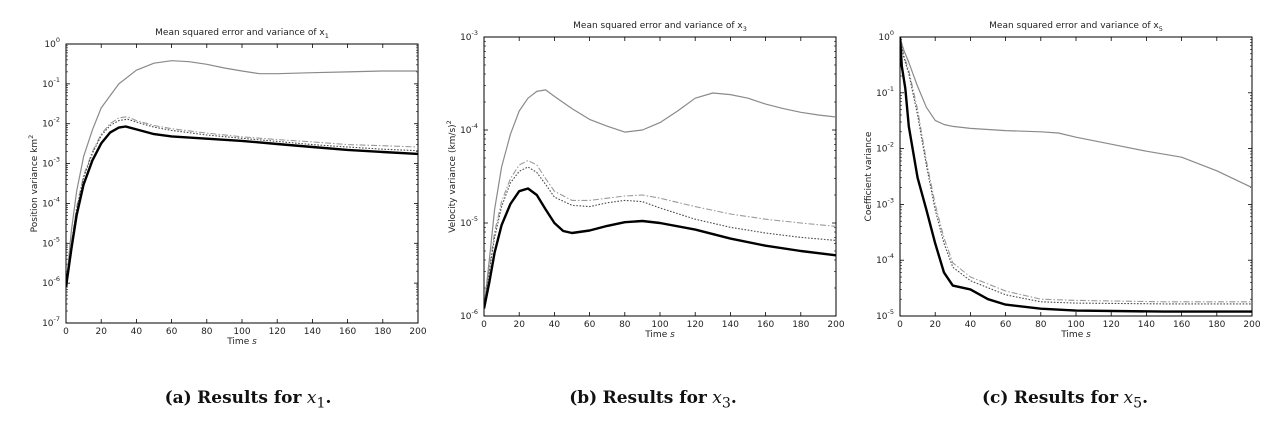 Image resolution: width=1269 pixels, height=427 pixels. What do you see at coordinates (1076, 27) in the screenshot?
I see `chart-title: Mean squared error and variance of x5` at bounding box center [1076, 27].